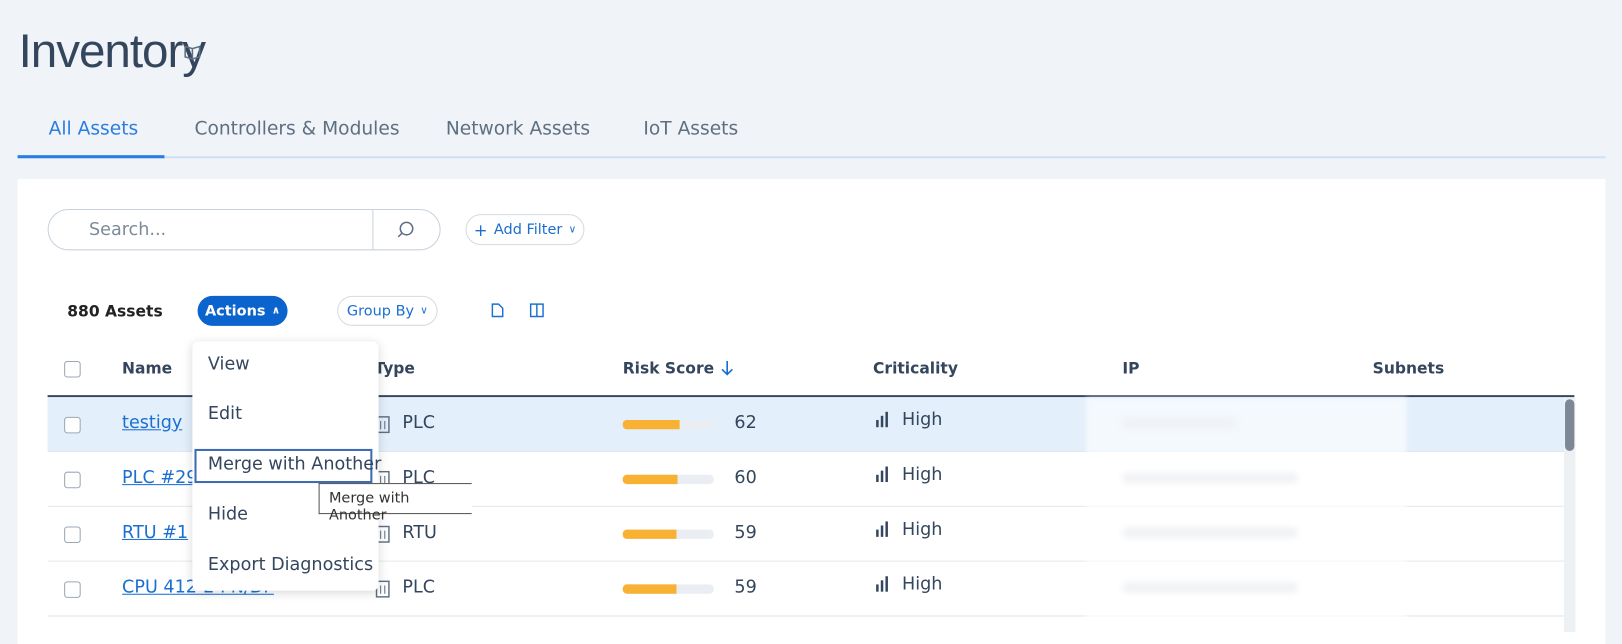 Image resolution: width=1622 pixels, height=644 pixels. I want to click on chevron: ∧, so click(276, 311).